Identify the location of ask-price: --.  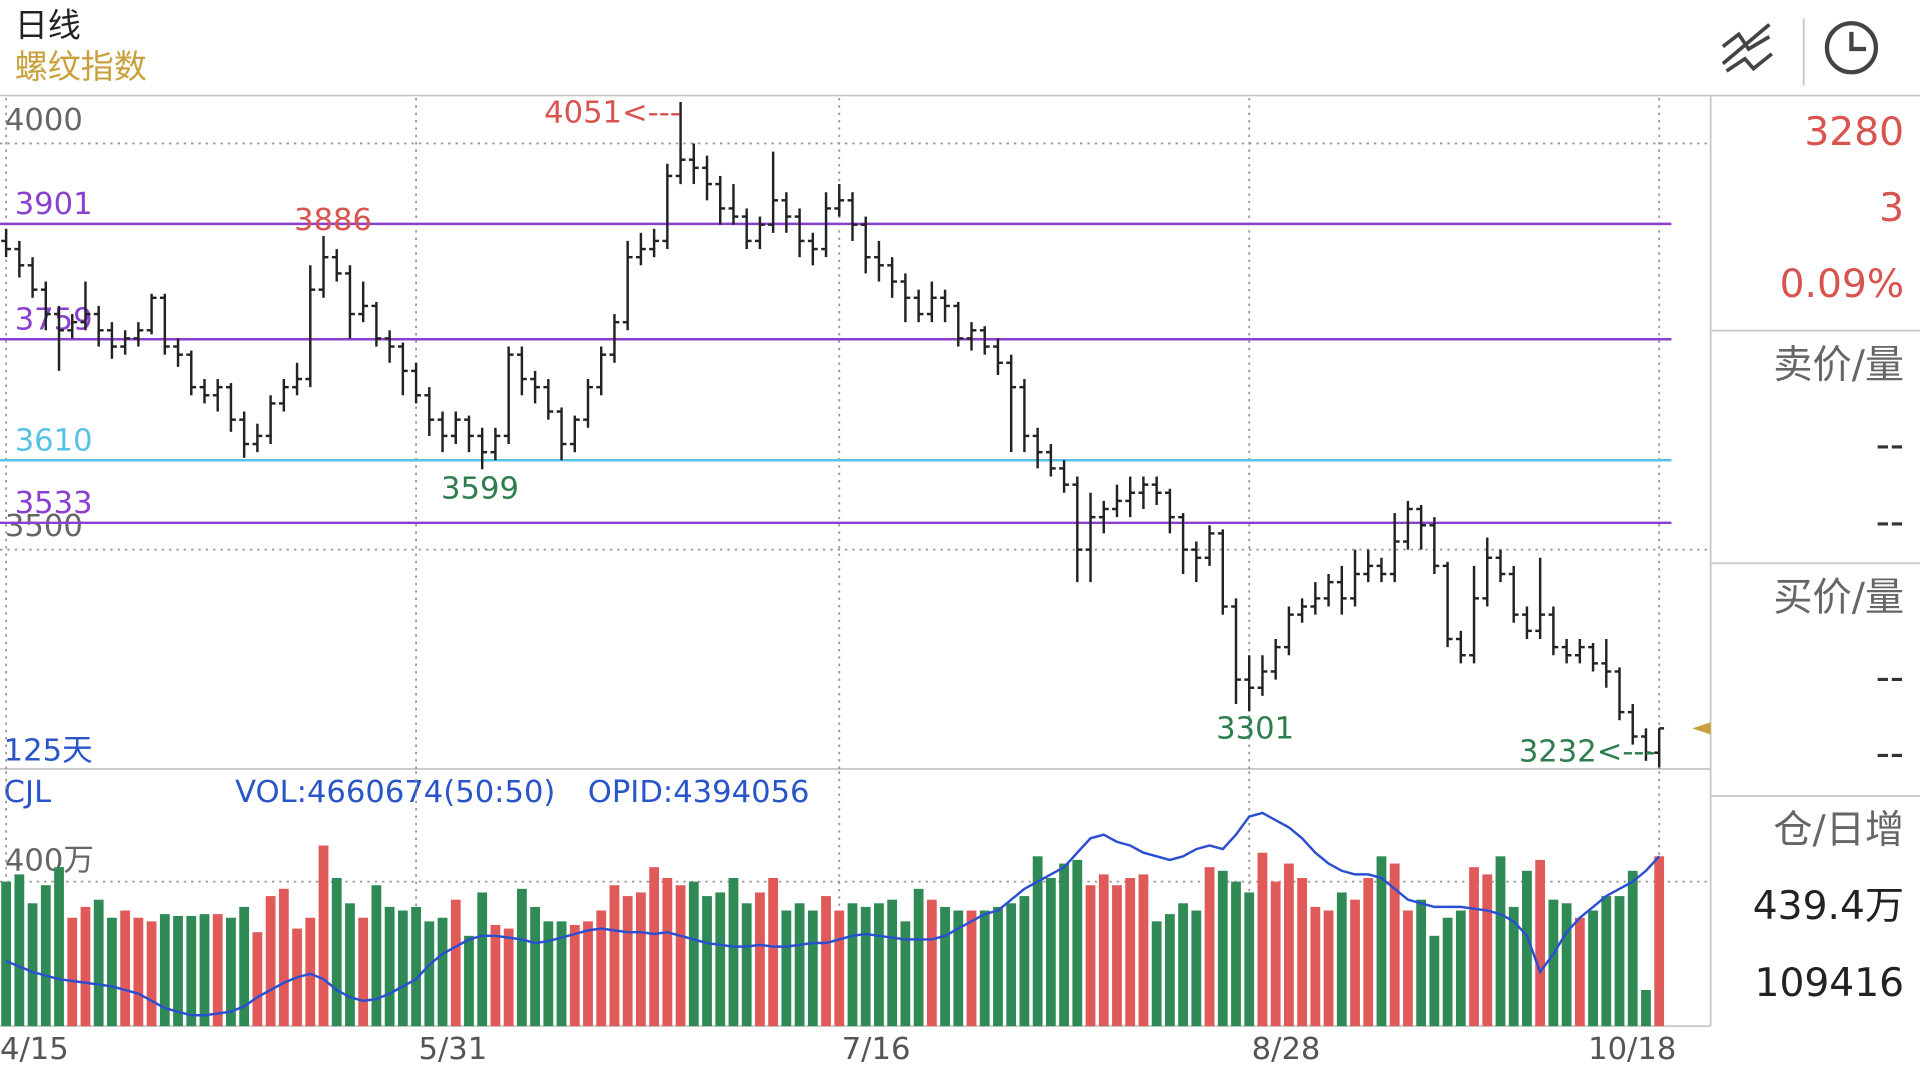
(1890, 444).